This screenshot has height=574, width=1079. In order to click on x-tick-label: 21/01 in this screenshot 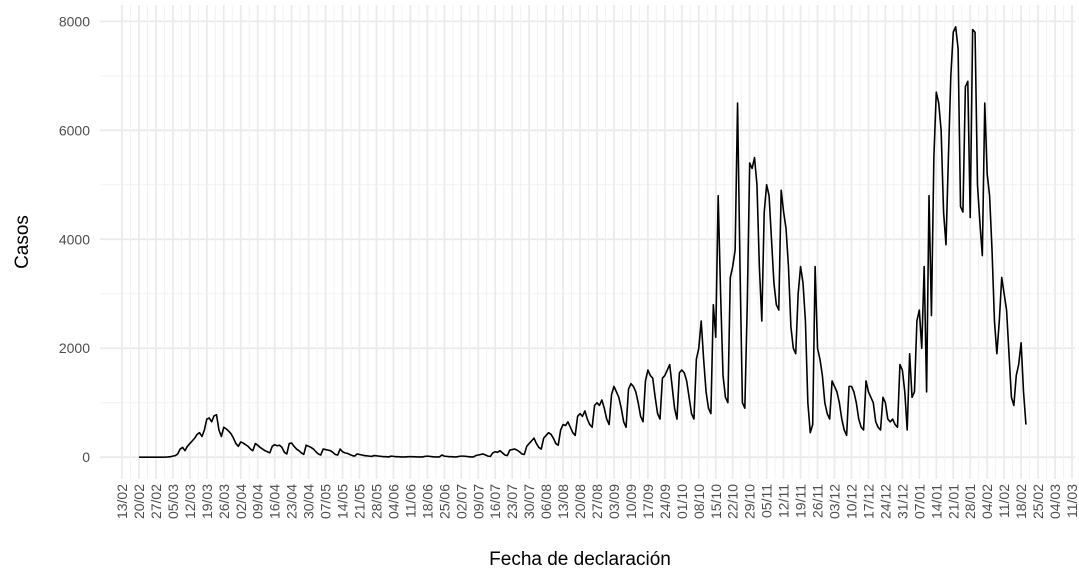, I will do `click(953, 501)`.